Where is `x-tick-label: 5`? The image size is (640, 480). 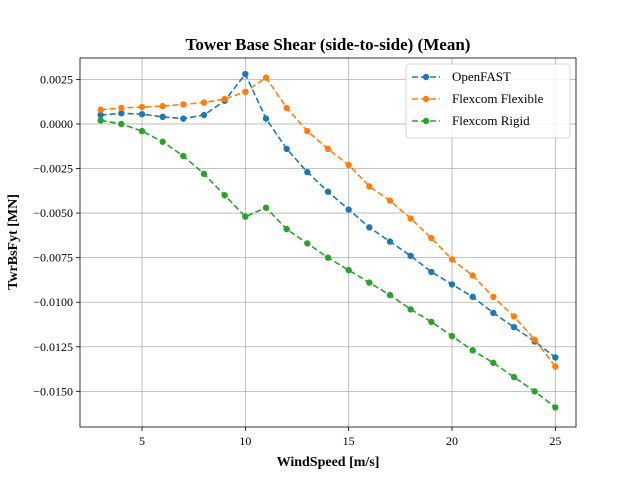
x-tick-label: 5 is located at coordinates (142, 441).